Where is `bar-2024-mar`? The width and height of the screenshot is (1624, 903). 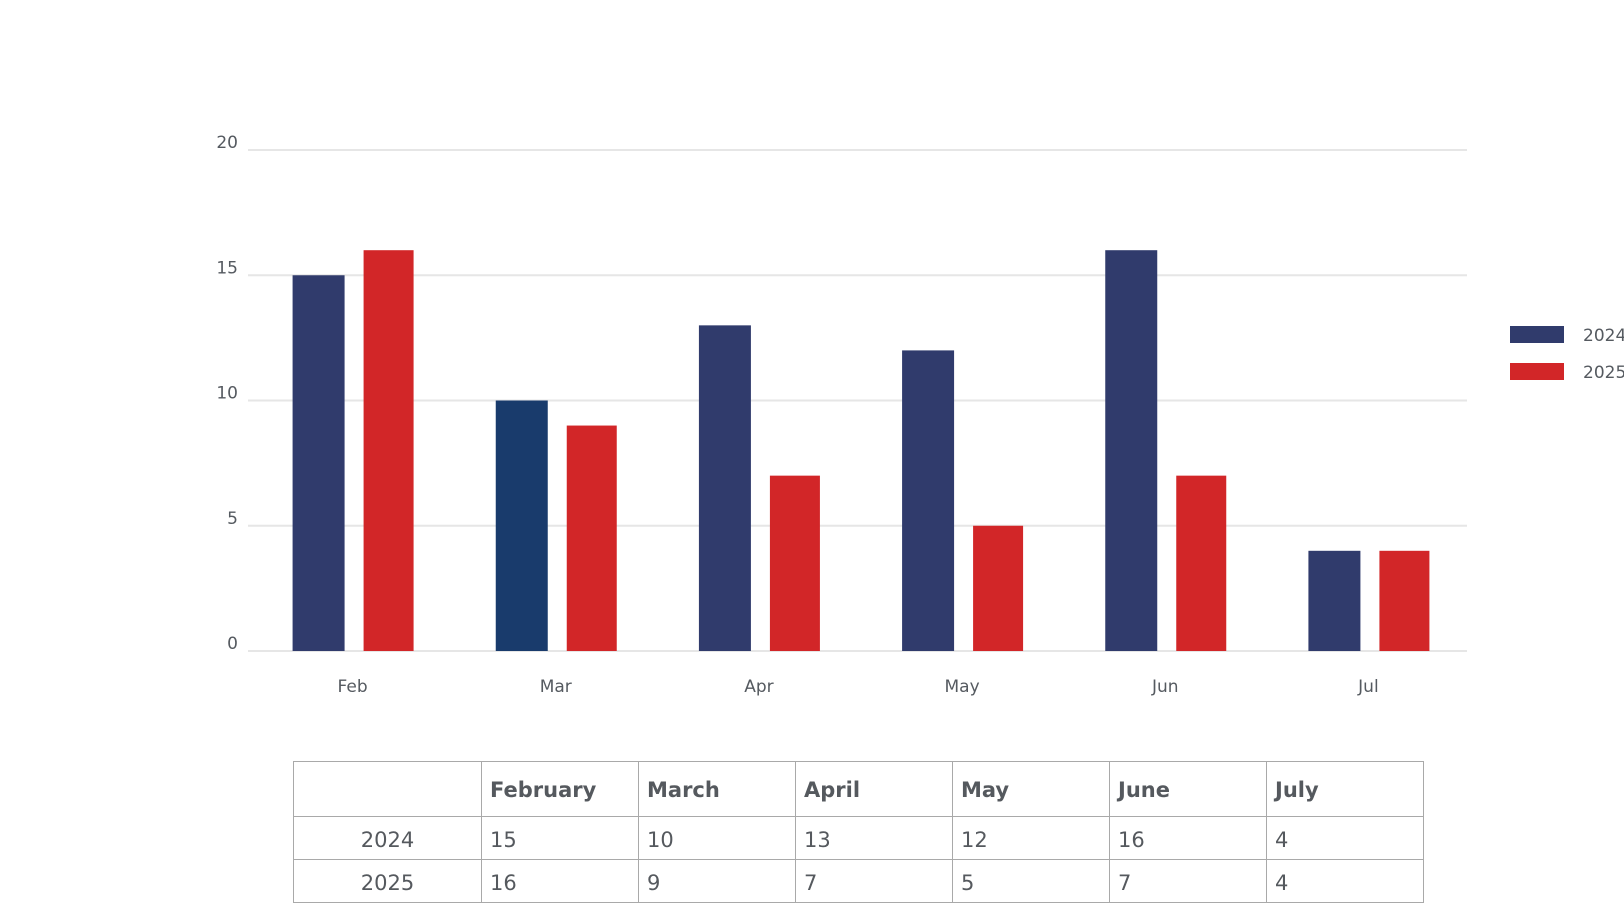 bar-2024-mar is located at coordinates (521, 525).